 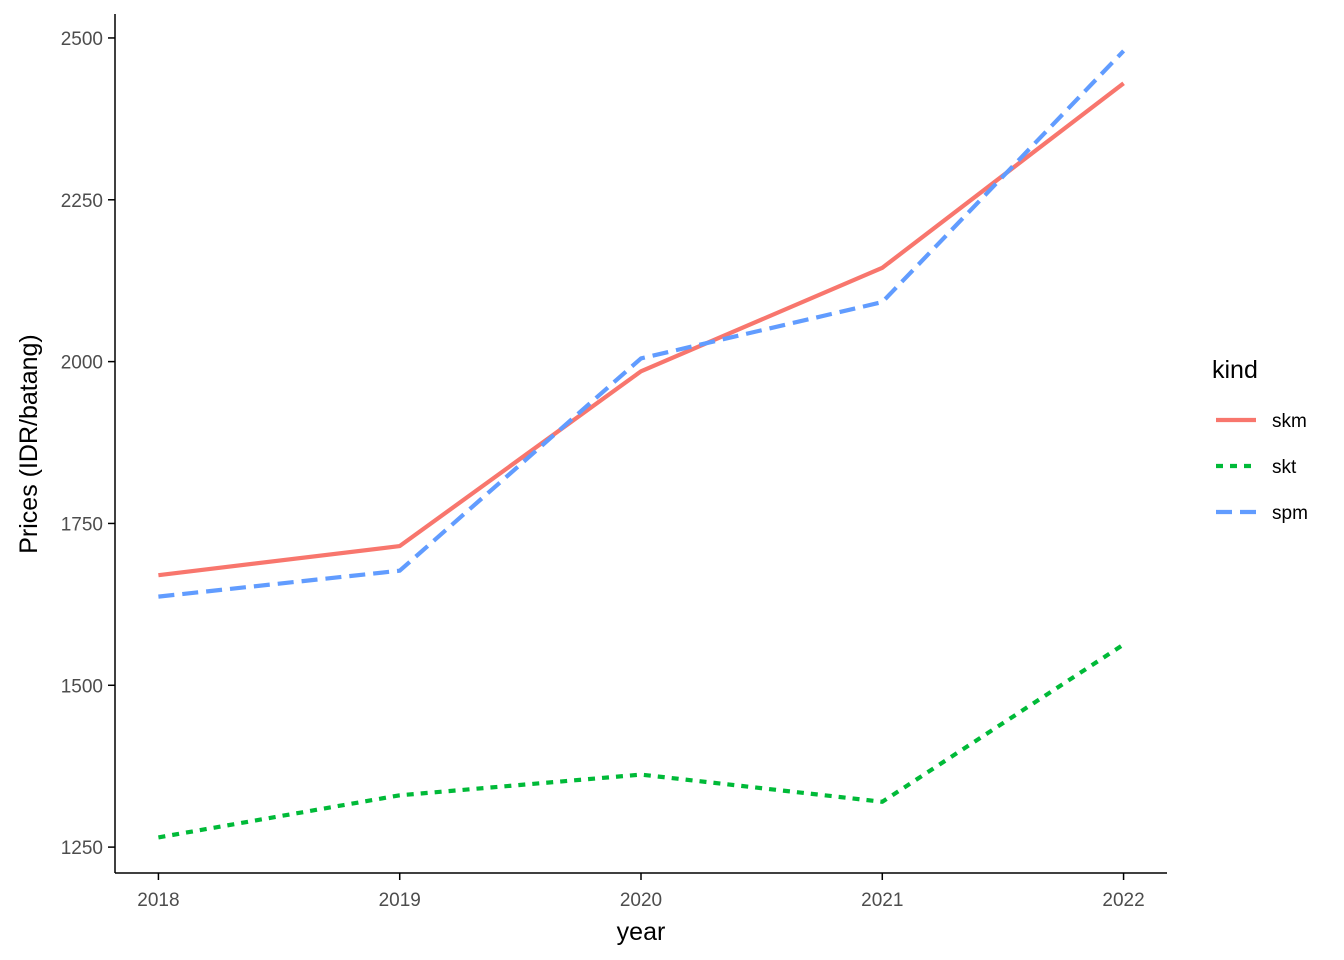 What do you see at coordinates (82, 848) in the screenshot?
I see `y-tick-label: 1250` at bounding box center [82, 848].